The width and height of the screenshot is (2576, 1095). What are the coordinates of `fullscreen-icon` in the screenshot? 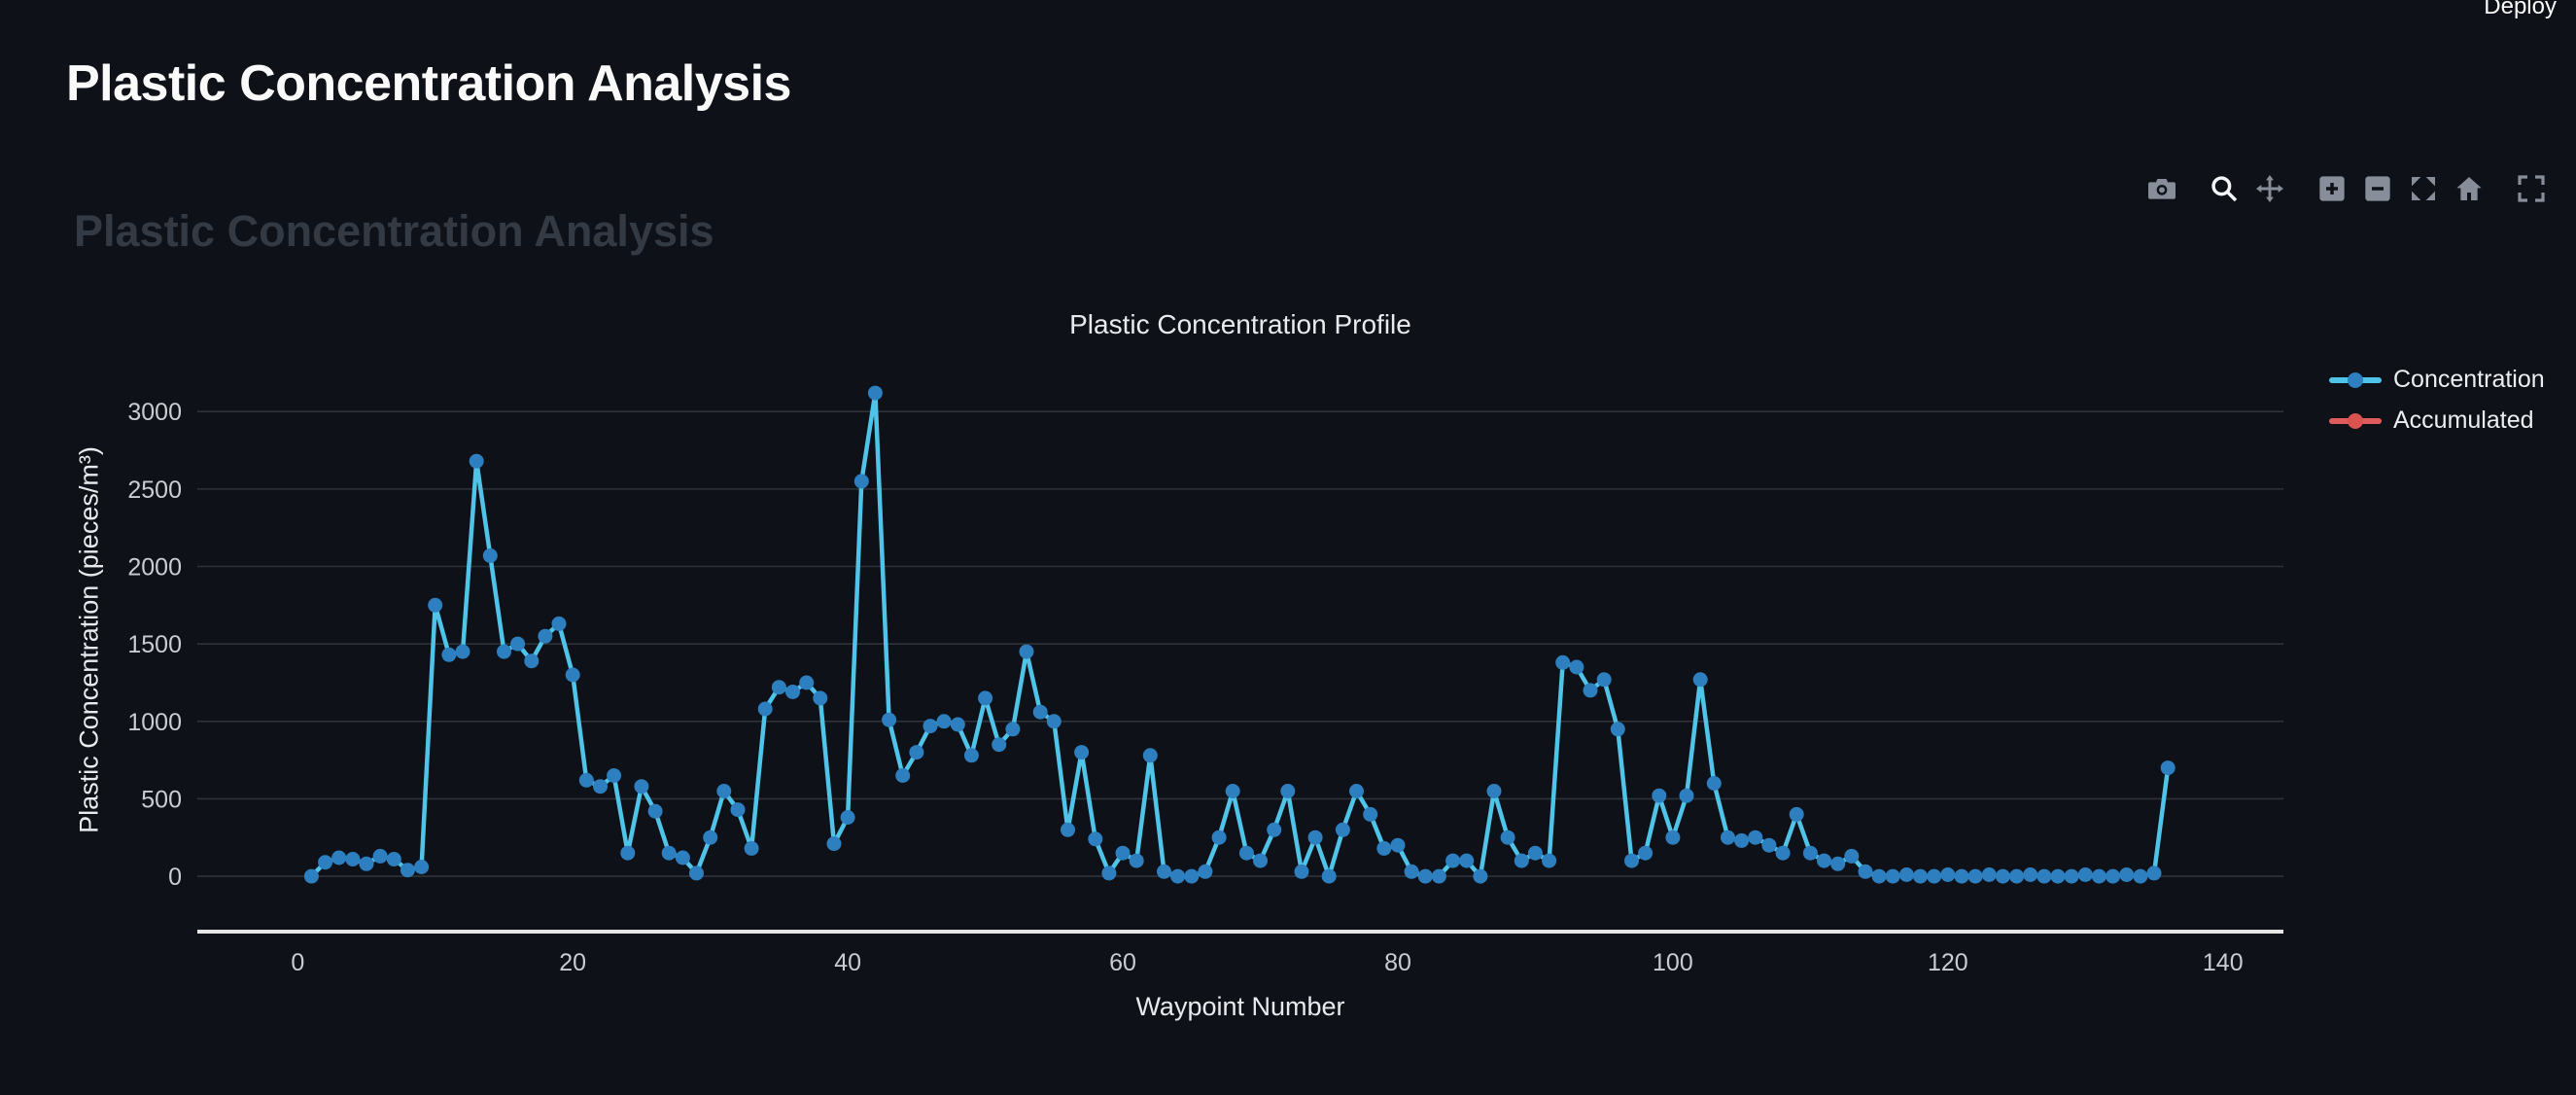 It's located at (2532, 188).